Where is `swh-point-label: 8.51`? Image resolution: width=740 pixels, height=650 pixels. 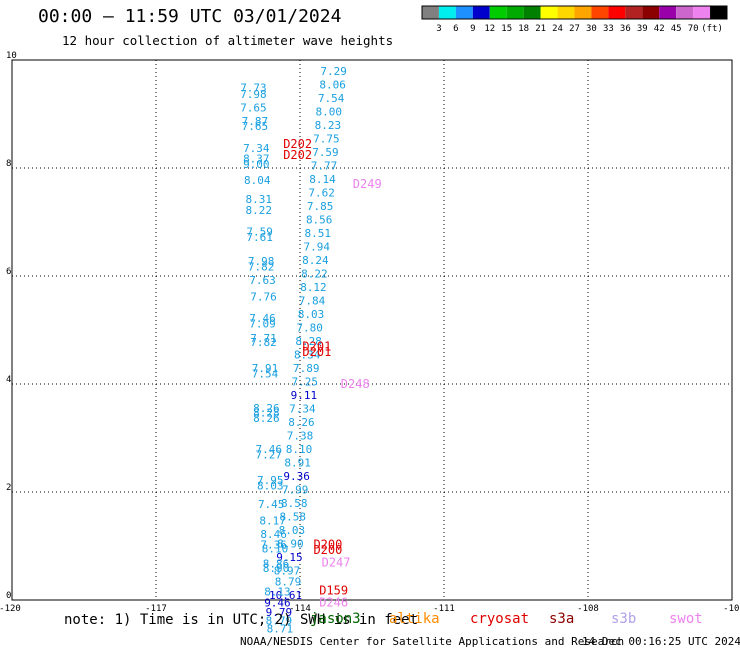
swh-point-label: 8.51 is located at coordinates (318, 233).